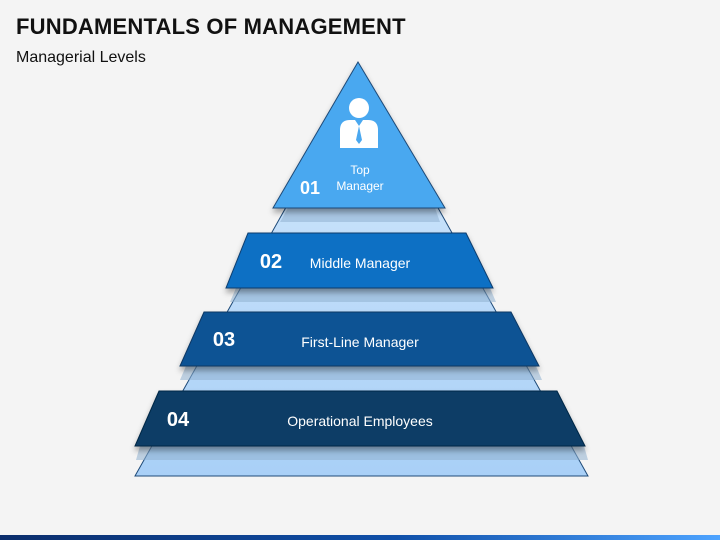 This screenshot has height=540, width=720. I want to click on level-01-label-line1: Top, so click(360, 170).